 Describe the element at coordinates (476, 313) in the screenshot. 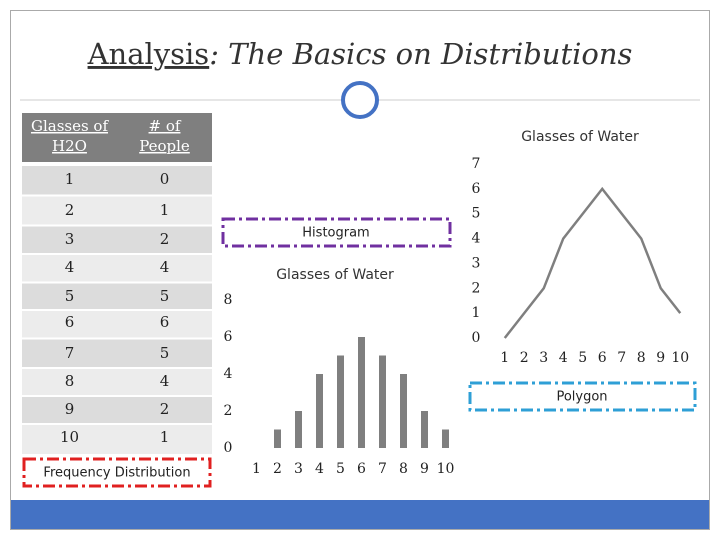

I see `y-tick-label: 1` at that location.